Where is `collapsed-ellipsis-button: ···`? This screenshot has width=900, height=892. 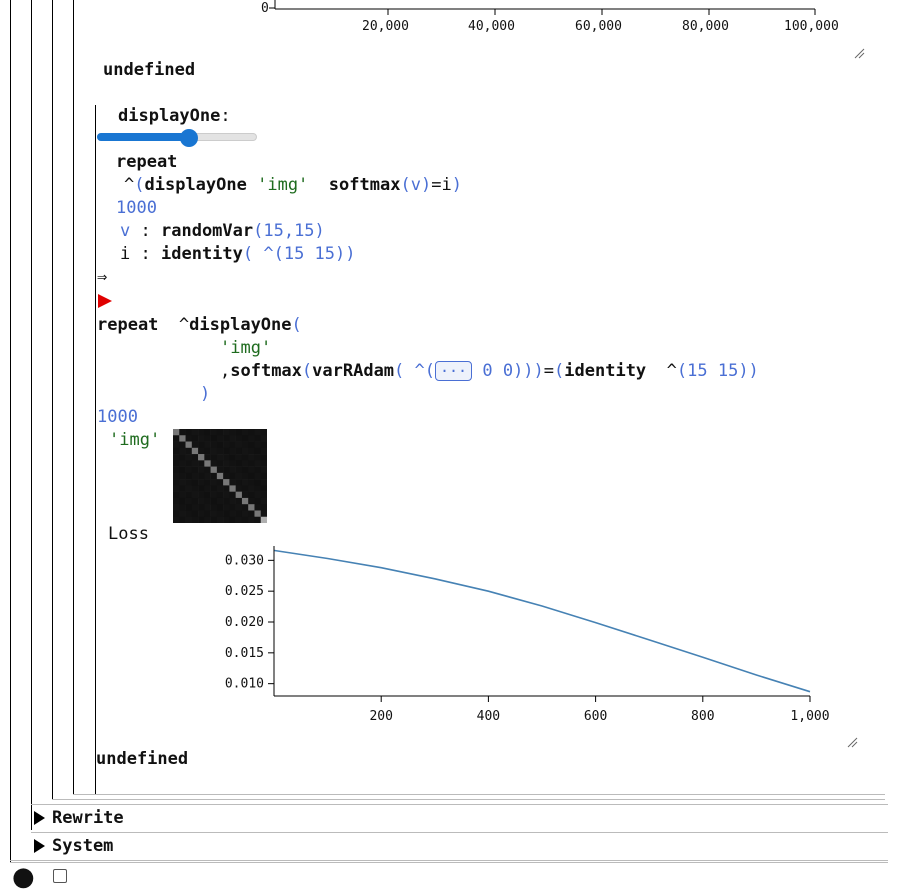
collapsed-ellipsis-button: ··· is located at coordinates (454, 371).